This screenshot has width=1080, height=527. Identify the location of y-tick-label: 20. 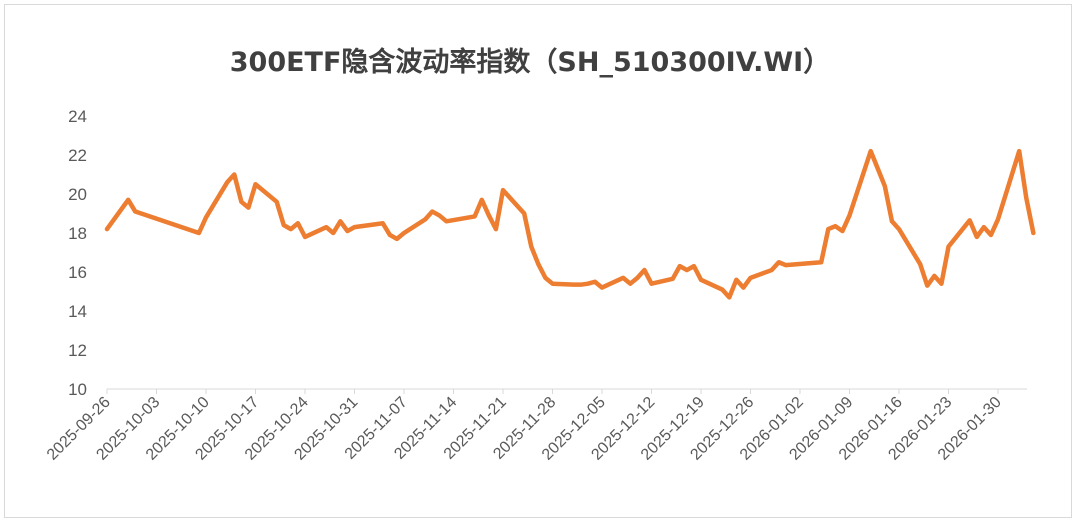
(77, 194).